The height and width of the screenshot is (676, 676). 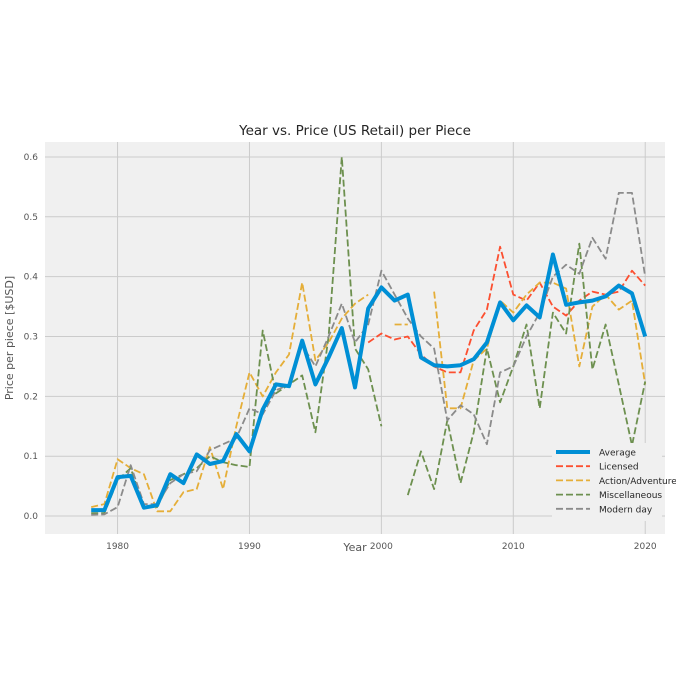 What do you see at coordinates (9, 338) in the screenshot?
I see `y-axis-label: Price per piece [$USD]` at bounding box center [9, 338].